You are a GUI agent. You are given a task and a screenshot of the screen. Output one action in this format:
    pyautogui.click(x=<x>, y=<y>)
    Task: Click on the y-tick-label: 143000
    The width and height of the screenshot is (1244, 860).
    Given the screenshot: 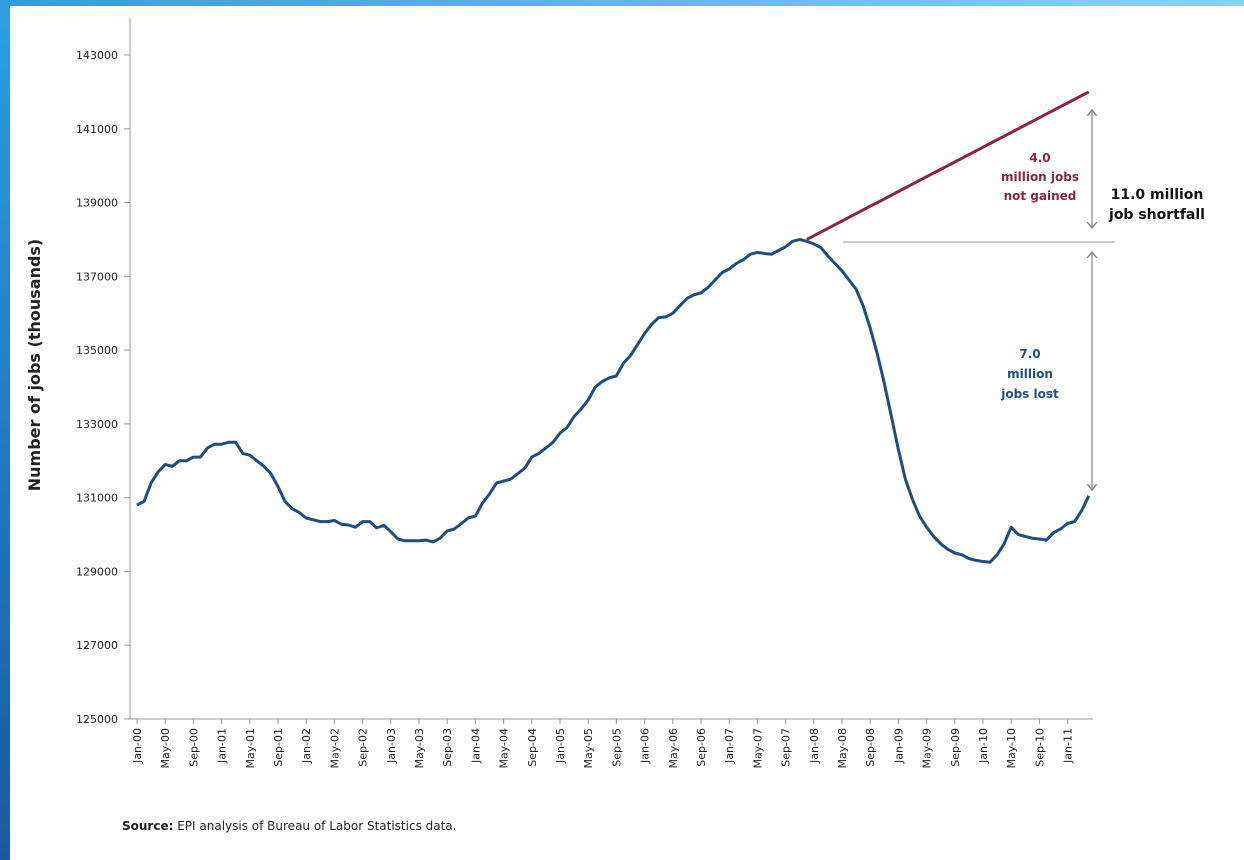 What is the action you would take?
    pyautogui.click(x=97, y=55)
    